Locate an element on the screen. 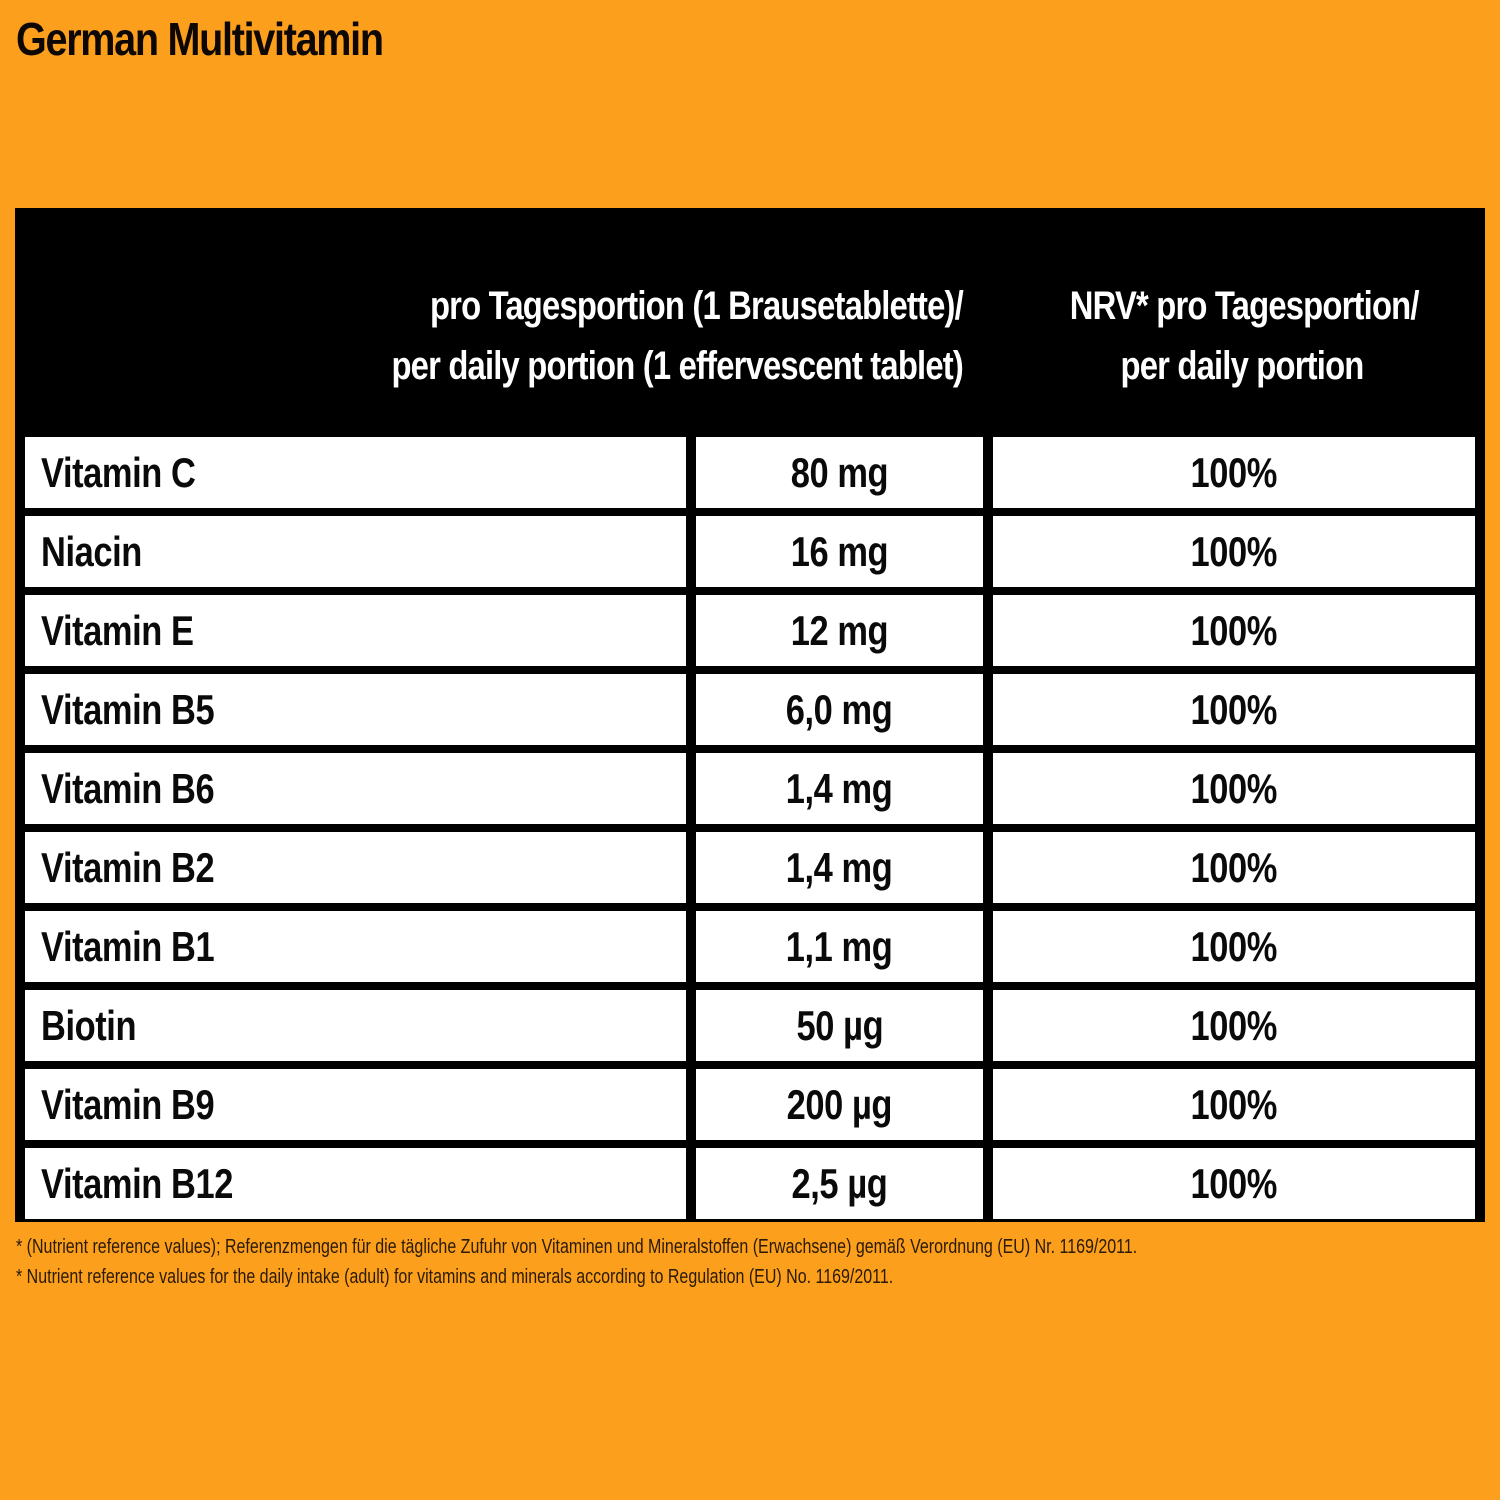  amount-cell: 80 mg is located at coordinates (839, 472).